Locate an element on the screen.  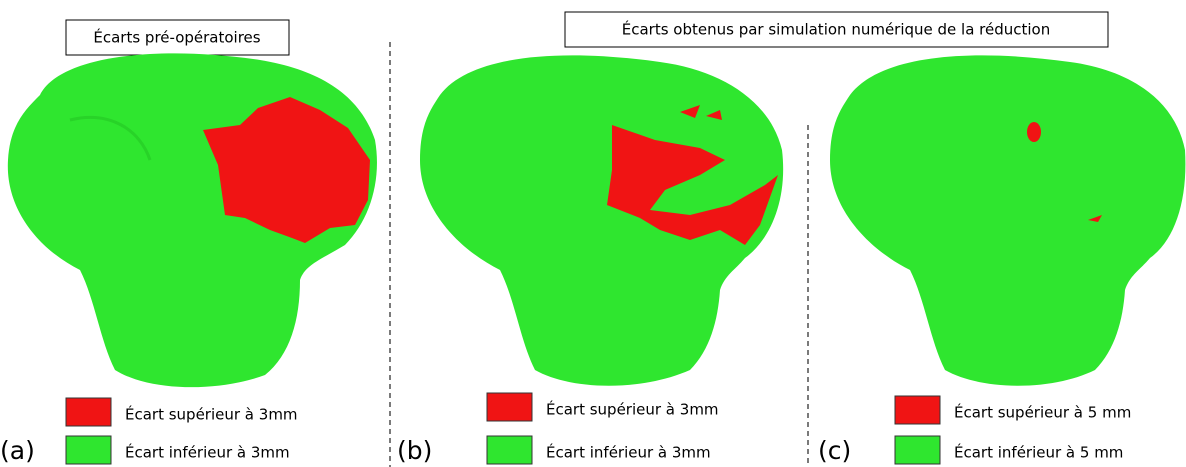
panel-label: (b) is located at coordinates (414, 450).